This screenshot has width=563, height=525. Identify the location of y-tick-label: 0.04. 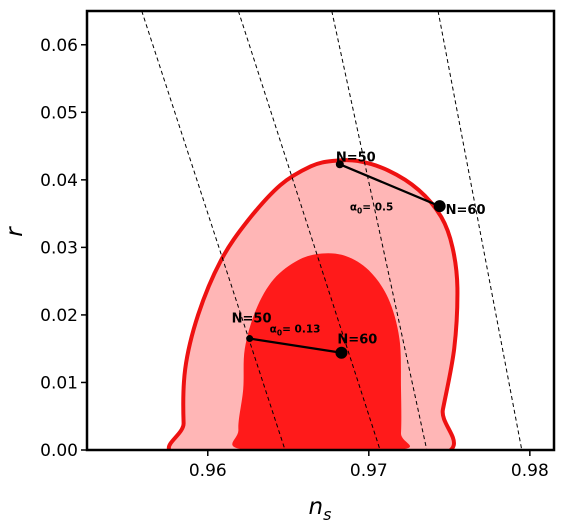
(59, 181).